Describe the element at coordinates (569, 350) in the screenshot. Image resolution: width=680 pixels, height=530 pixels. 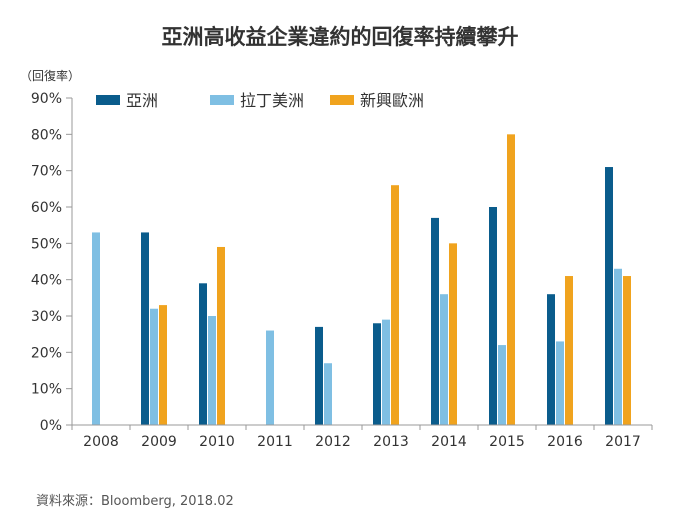
I see `bar-新興歐洲-2016` at that location.